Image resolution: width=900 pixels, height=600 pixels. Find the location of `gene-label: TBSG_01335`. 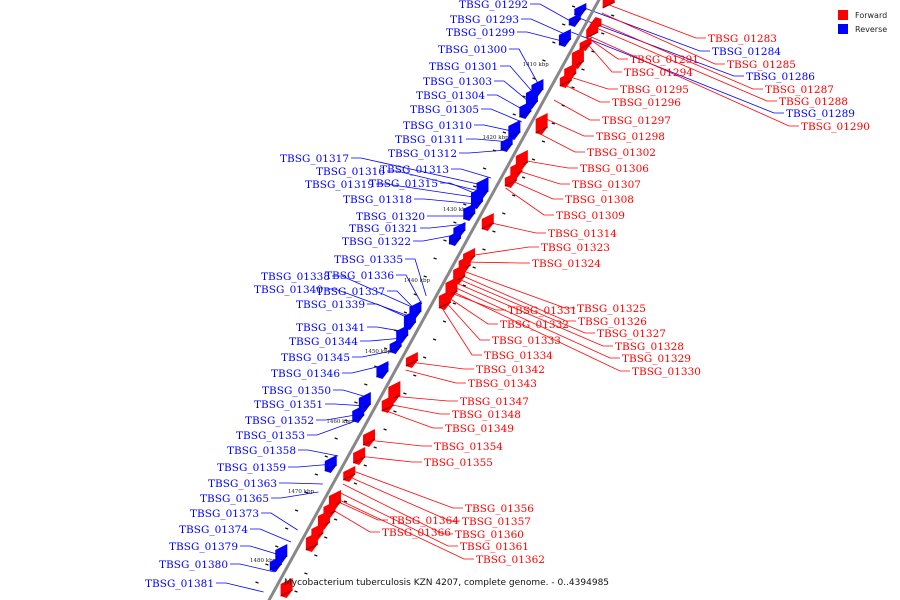

gene-label: TBSG_01335 is located at coordinates (368, 260).